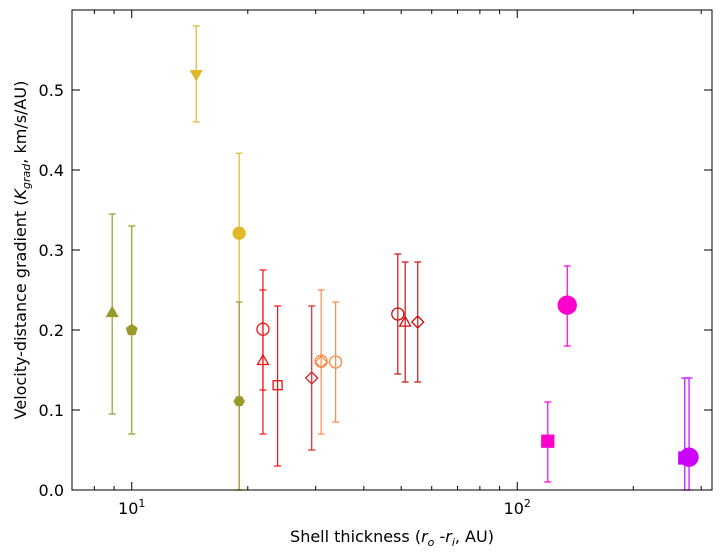 This screenshot has height=557, width=721. What do you see at coordinates (239, 401) in the screenshot?
I see `marker-hexagon` at bounding box center [239, 401].